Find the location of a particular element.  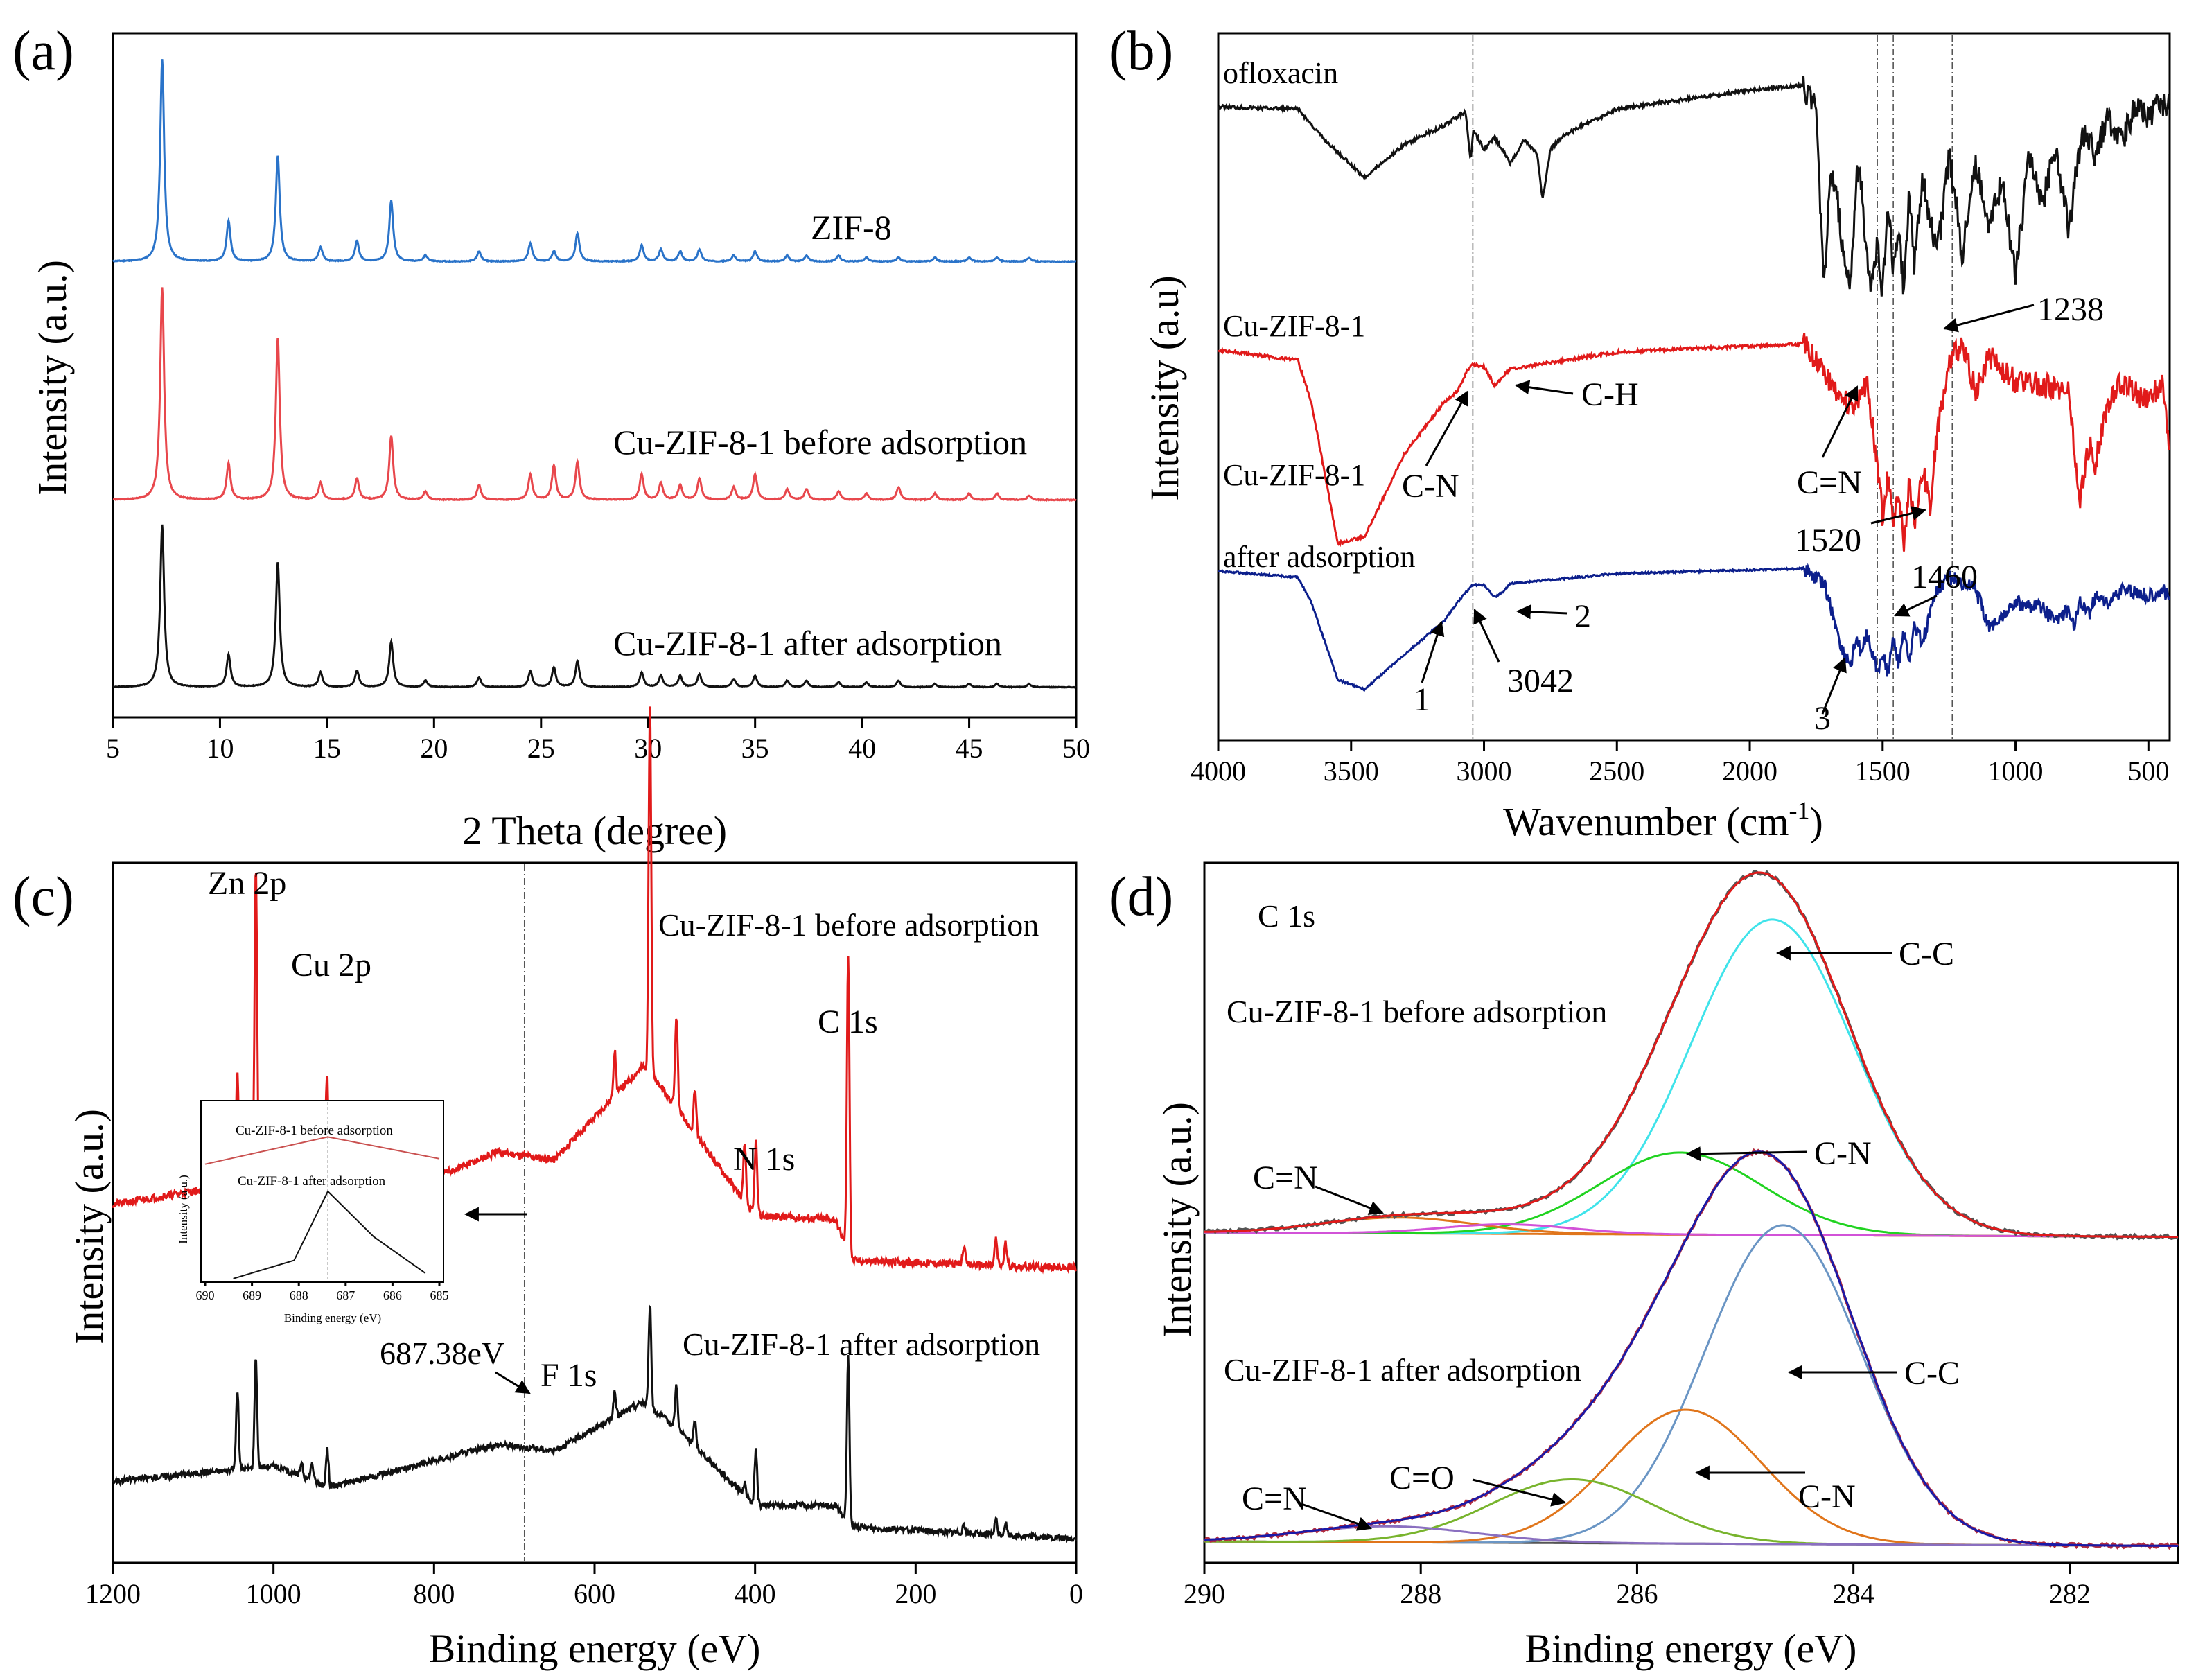

label-cn1: C-N is located at coordinates (1843, 1153).